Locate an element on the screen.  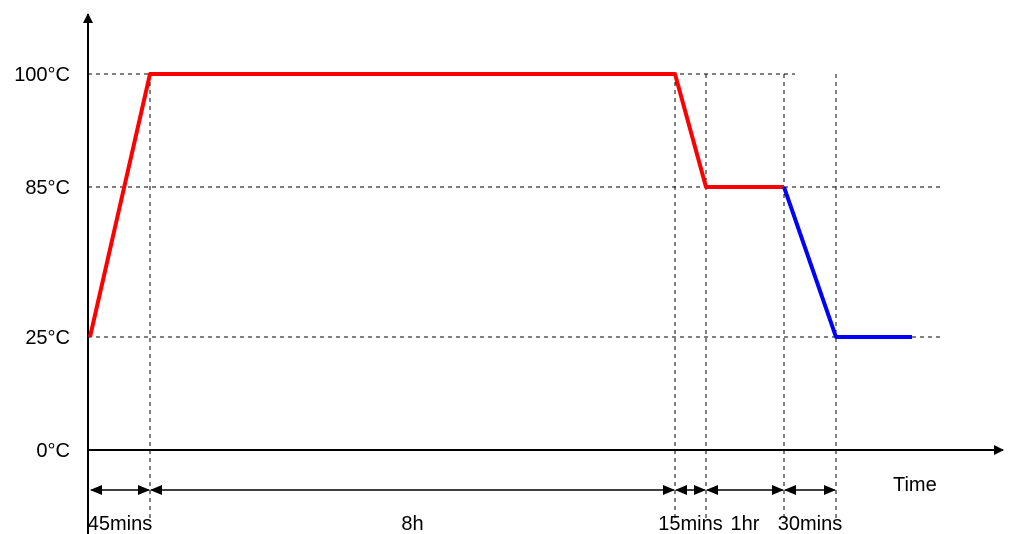
duration-label-2: 8h is located at coordinates (412, 523).